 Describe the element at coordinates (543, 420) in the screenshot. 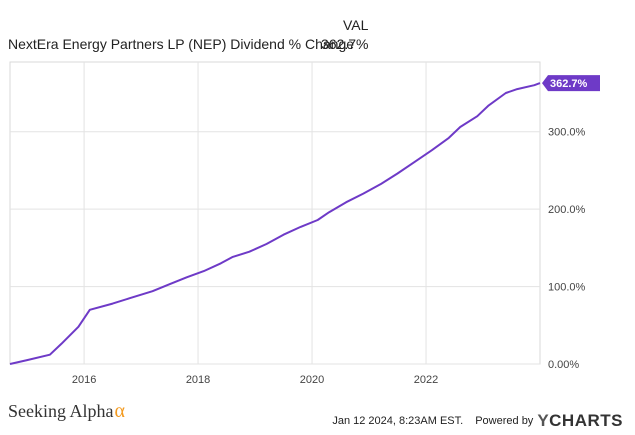

I see `ycharts-y-icon: Y` at that location.